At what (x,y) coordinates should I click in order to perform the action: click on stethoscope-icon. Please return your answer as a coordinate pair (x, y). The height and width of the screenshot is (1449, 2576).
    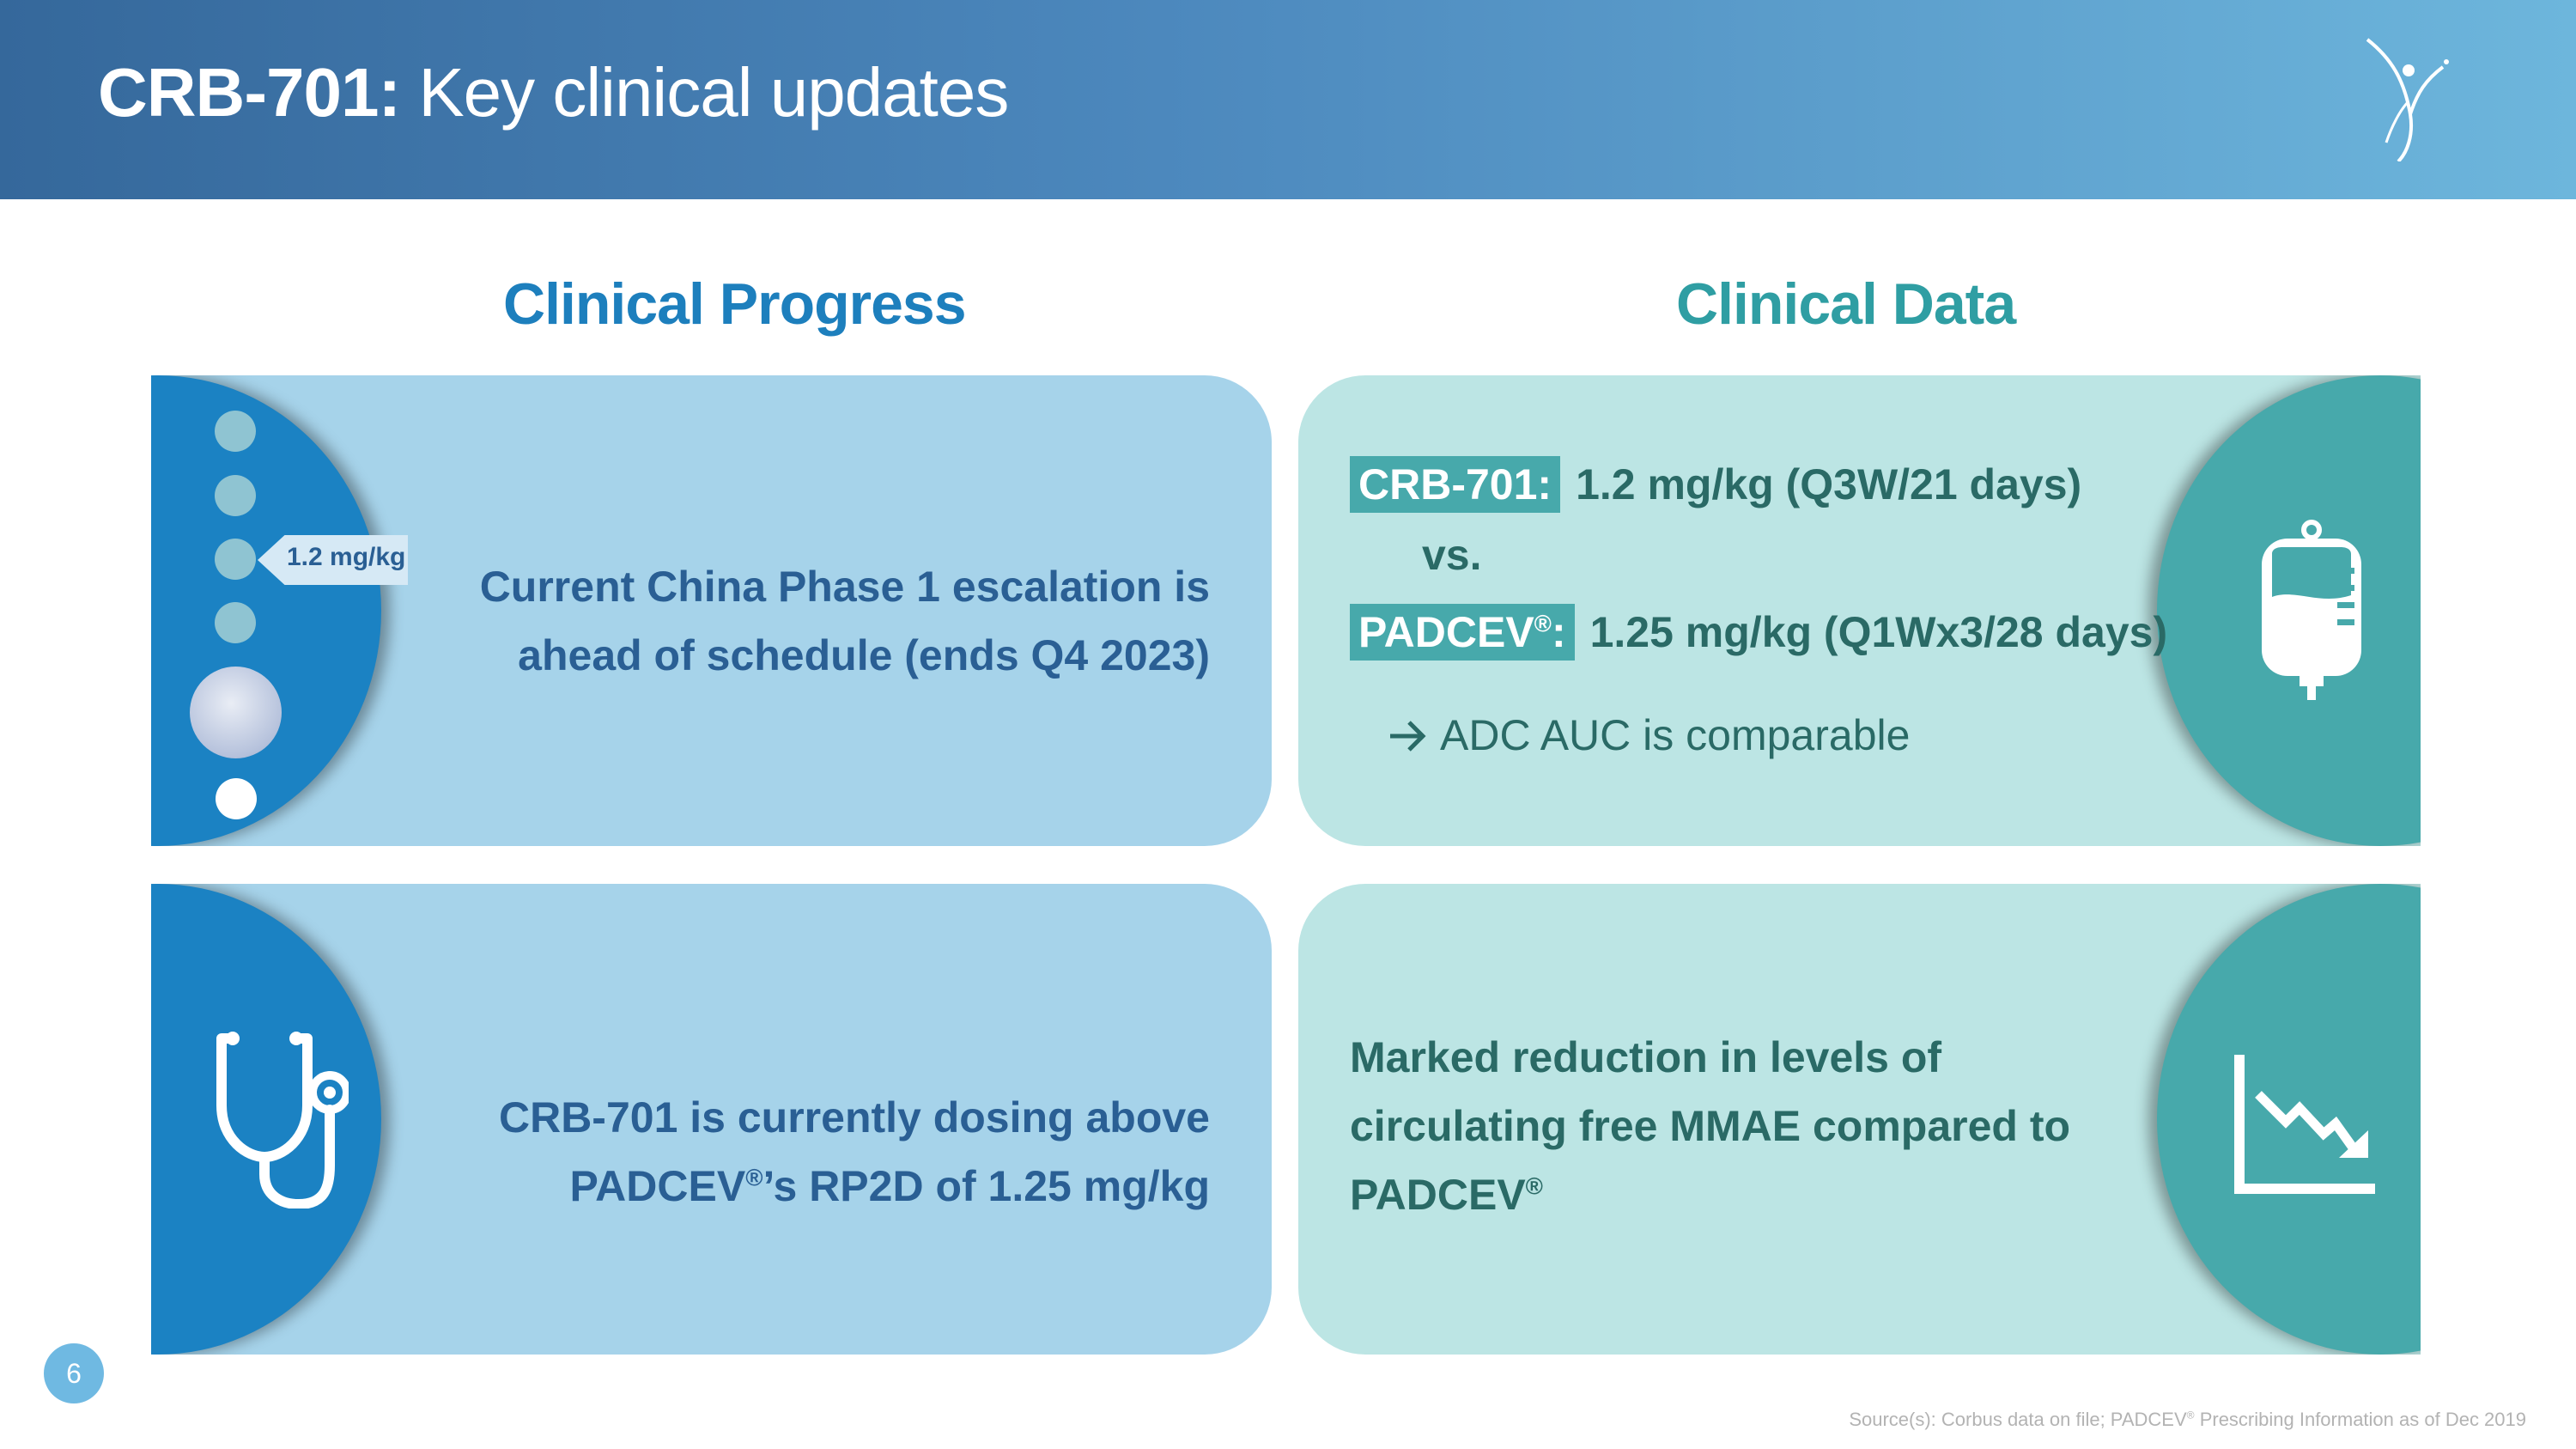
    Looking at the image, I should click on (282, 1120).